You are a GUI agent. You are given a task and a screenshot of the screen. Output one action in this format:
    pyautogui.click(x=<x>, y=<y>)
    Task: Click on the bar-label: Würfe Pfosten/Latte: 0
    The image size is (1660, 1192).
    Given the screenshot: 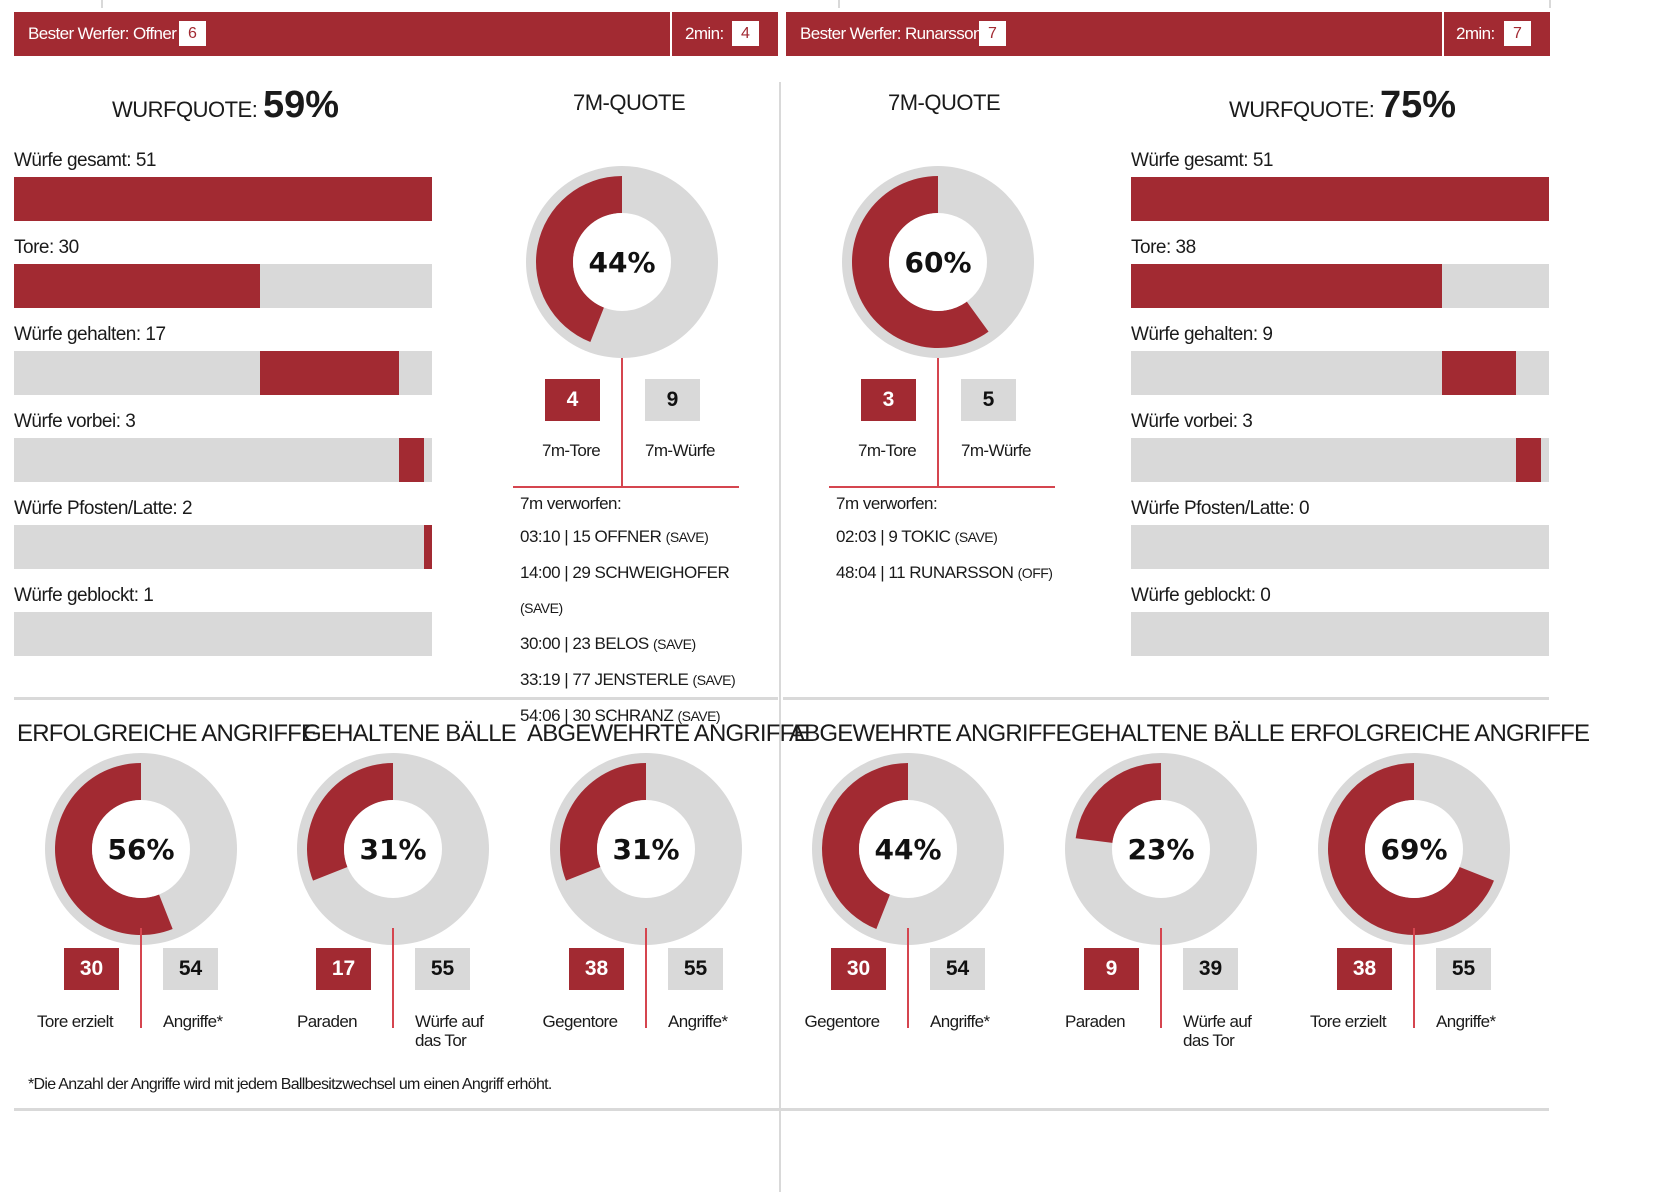 What is the action you would take?
    pyautogui.click(x=1220, y=508)
    